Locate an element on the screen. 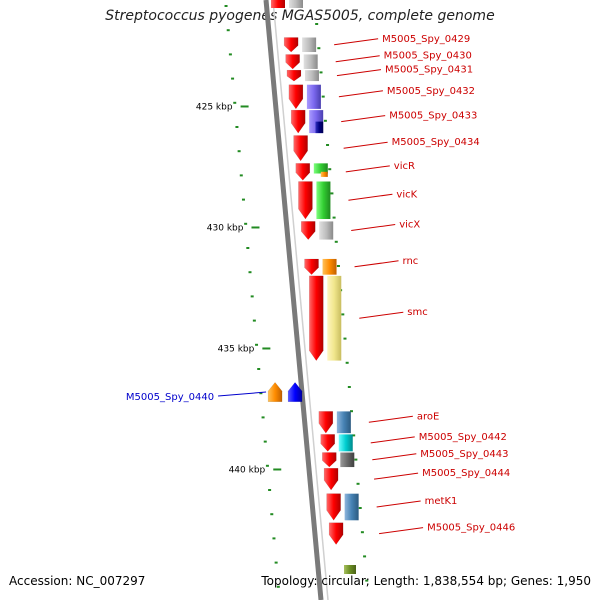 This screenshot has width=600, height=600. gene-label: aroE is located at coordinates (428, 416).